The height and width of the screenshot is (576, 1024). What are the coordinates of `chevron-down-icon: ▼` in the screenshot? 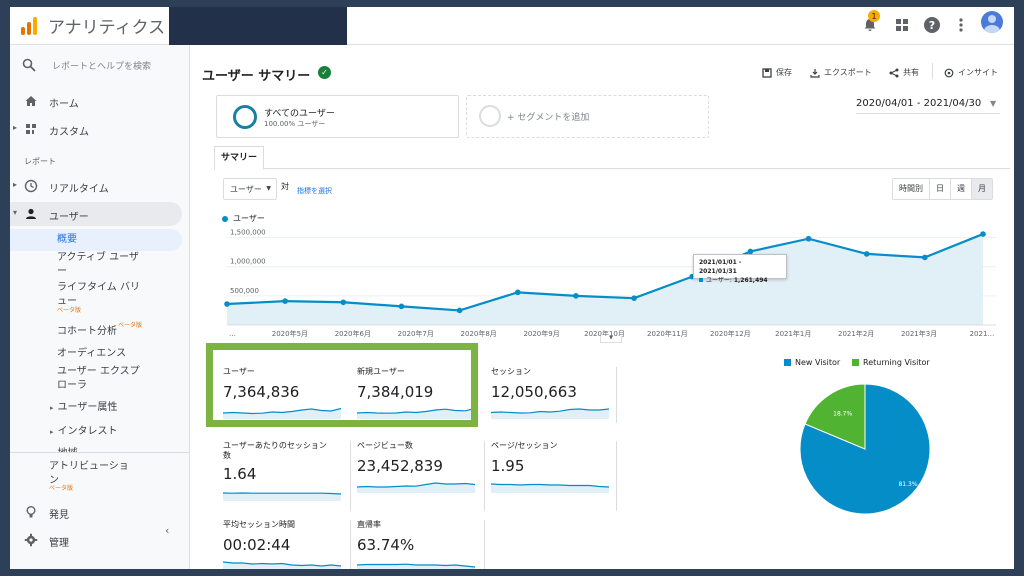 It's located at (993, 103).